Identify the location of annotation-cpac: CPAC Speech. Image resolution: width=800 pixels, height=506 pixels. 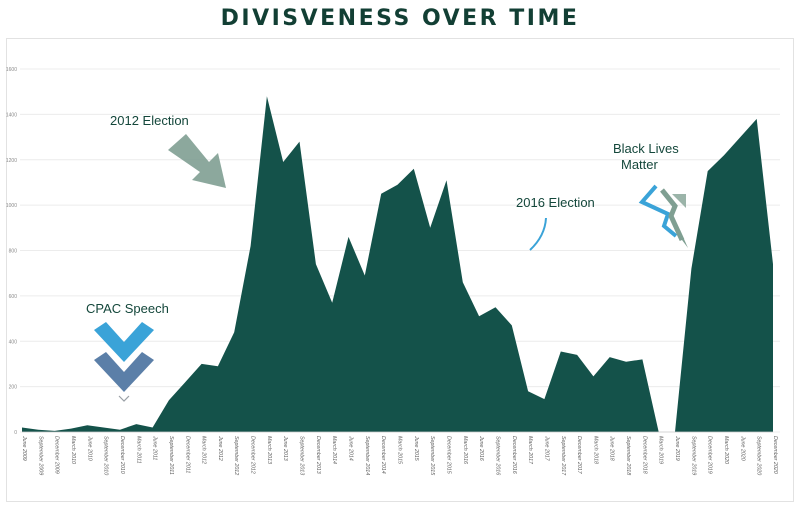
(127, 308).